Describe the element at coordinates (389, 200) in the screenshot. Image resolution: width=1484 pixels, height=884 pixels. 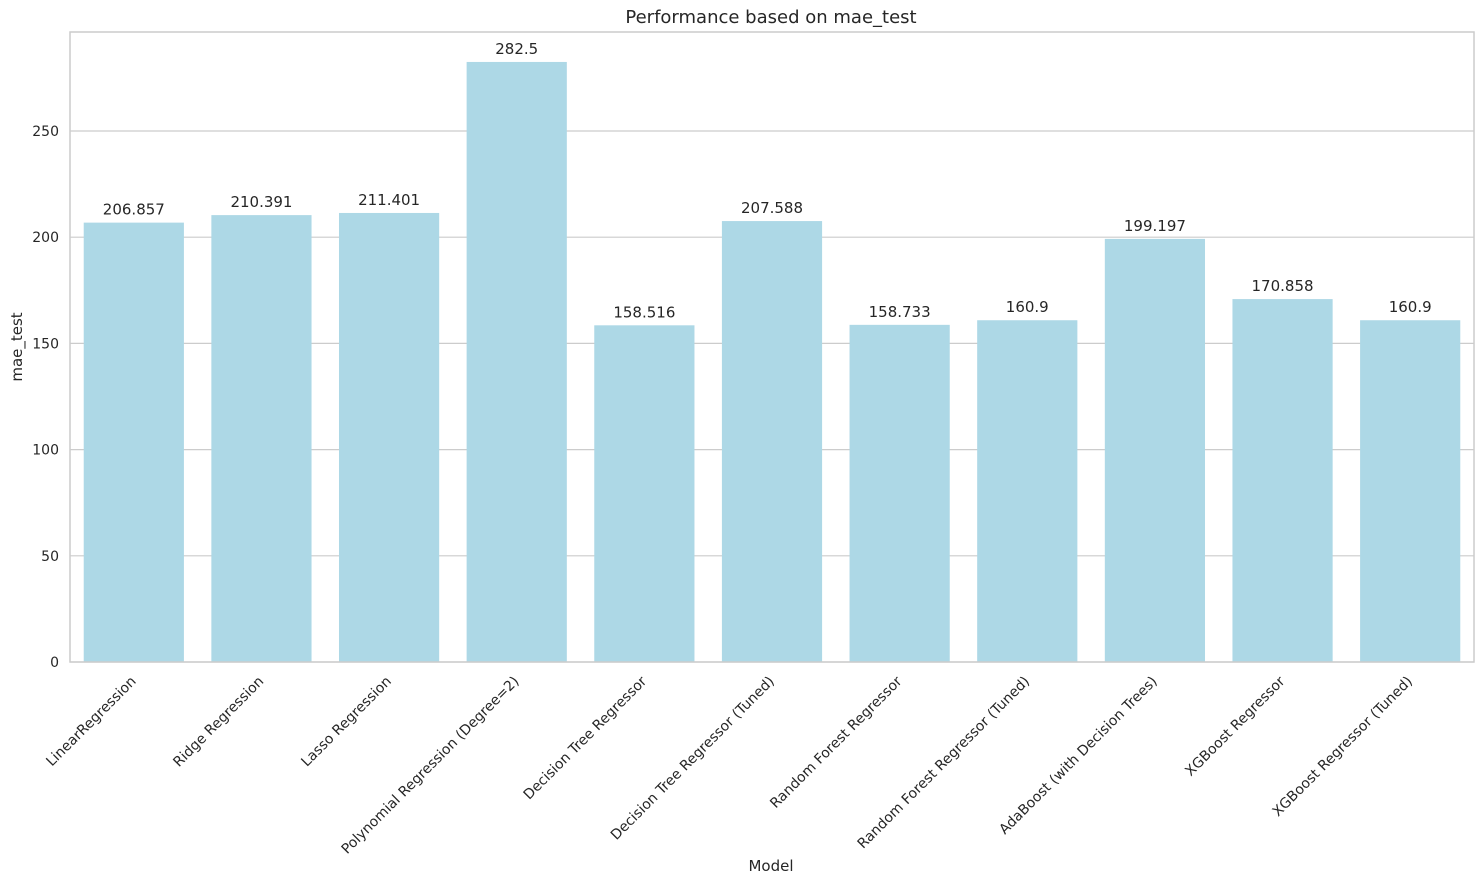
I see `bar-value-label: 211.401` at that location.